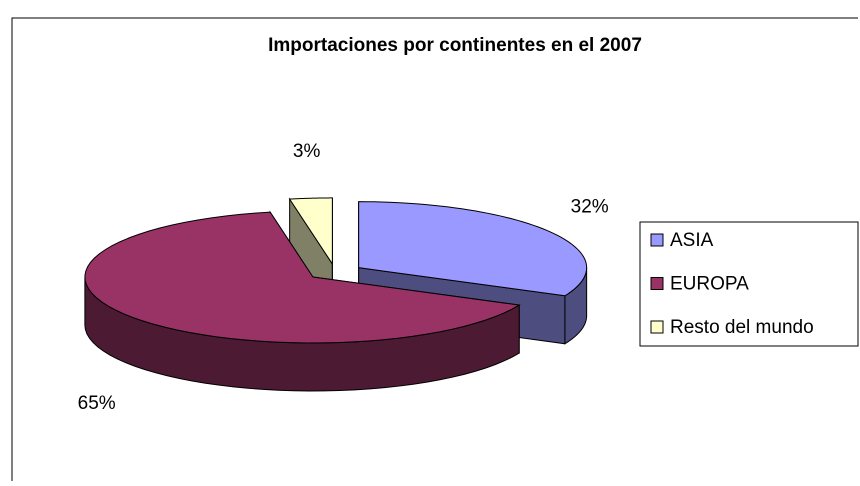  I want to click on legend-box, so click(749, 284).